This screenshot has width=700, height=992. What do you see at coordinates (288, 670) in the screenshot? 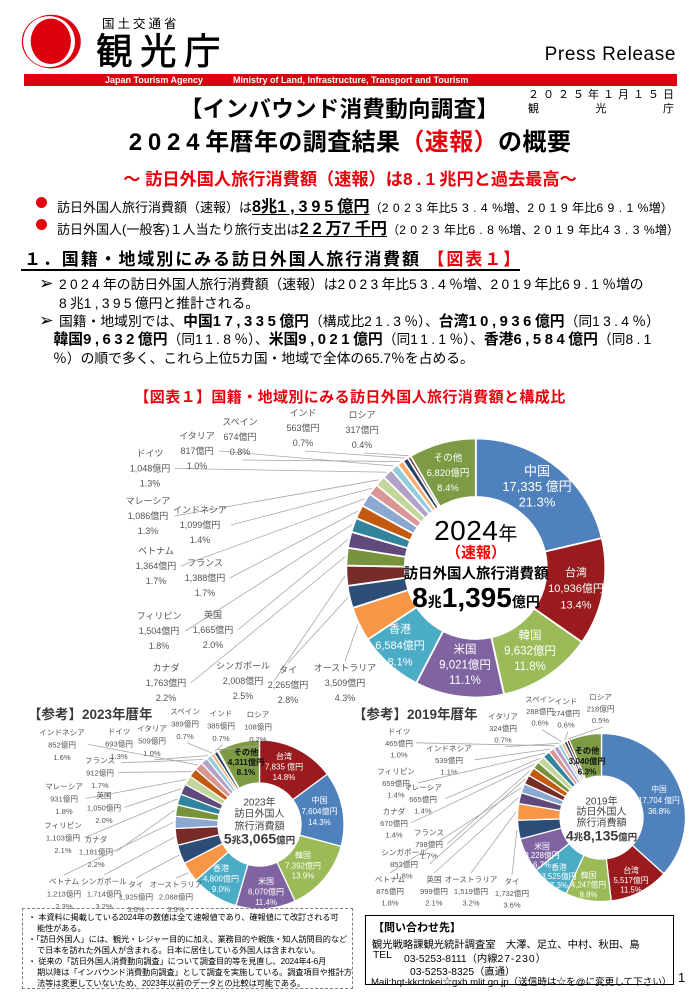
I see `svg-text: タイ` at bounding box center [288, 670].